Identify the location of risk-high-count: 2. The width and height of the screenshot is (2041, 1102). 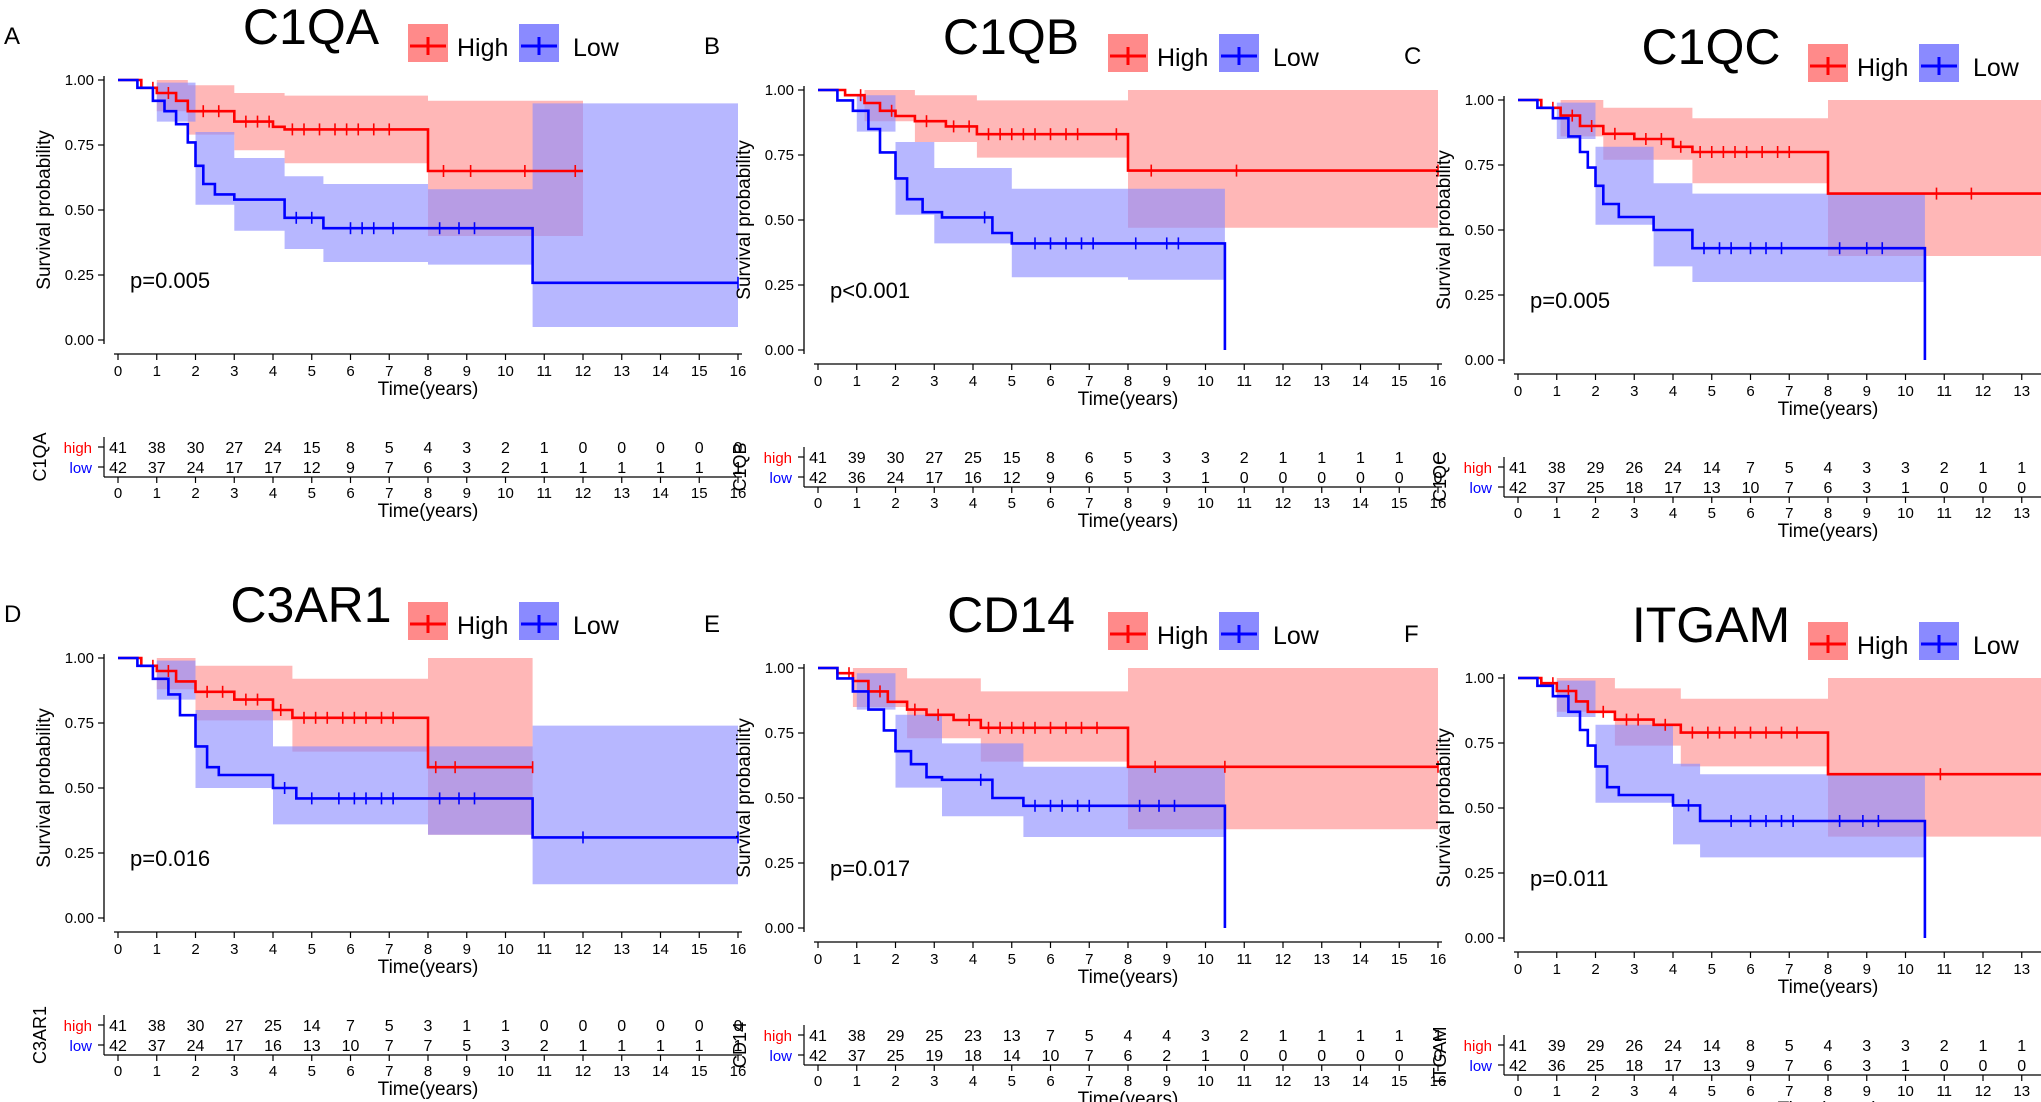
(1944, 468).